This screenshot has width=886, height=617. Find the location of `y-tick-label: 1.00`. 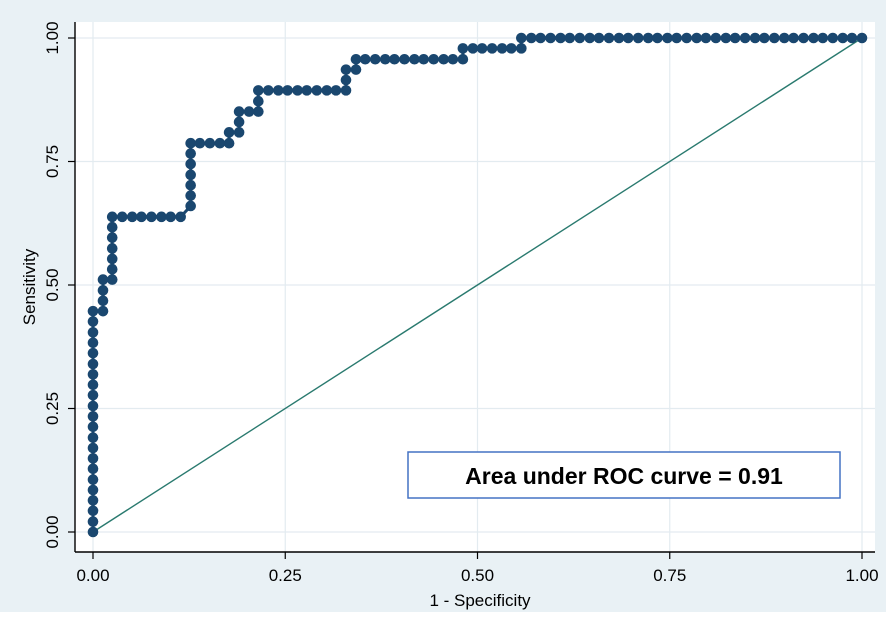

y-tick-label: 1.00 is located at coordinates (52, 37).